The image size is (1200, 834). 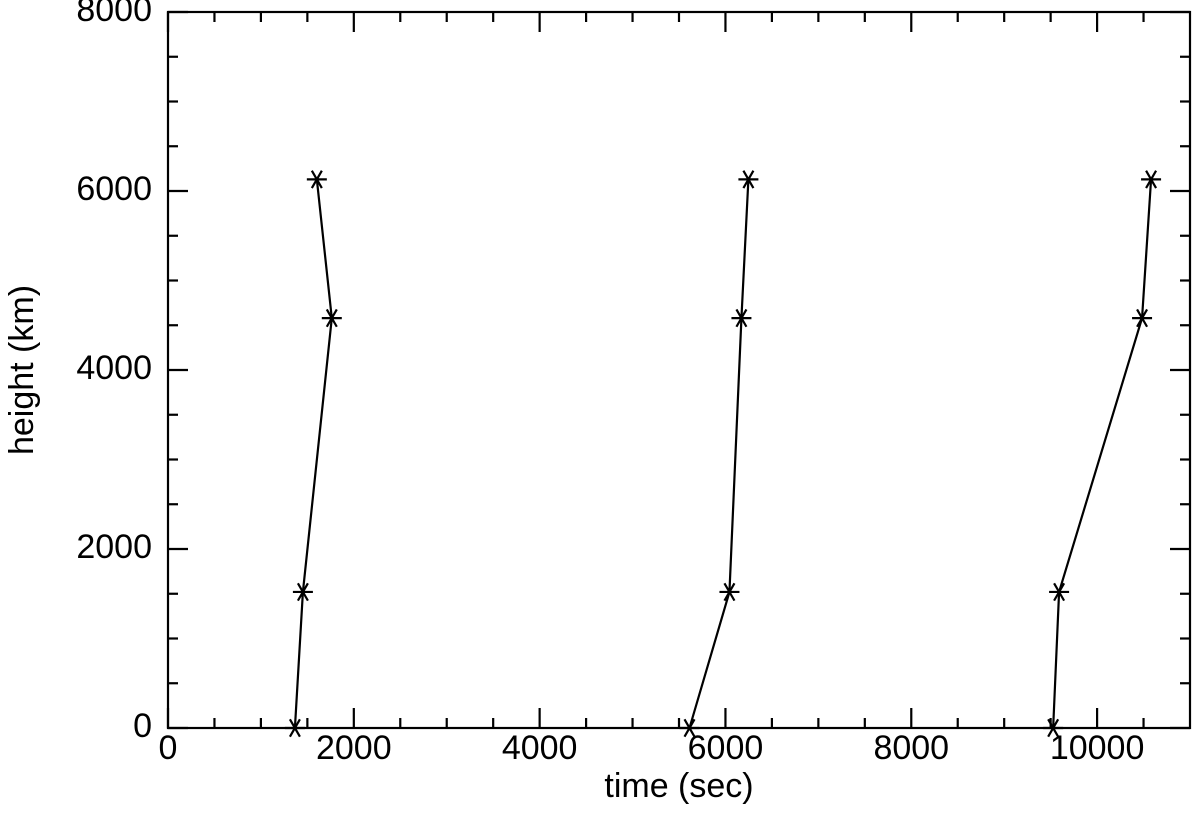 I want to click on y-tick-label: 6000, so click(x=114, y=189).